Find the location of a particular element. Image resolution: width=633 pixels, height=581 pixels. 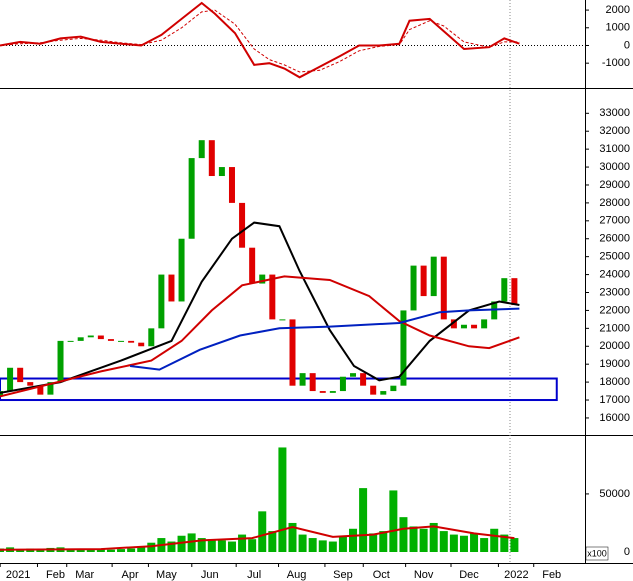

y-tick-label: 23000 is located at coordinates (614, 292).